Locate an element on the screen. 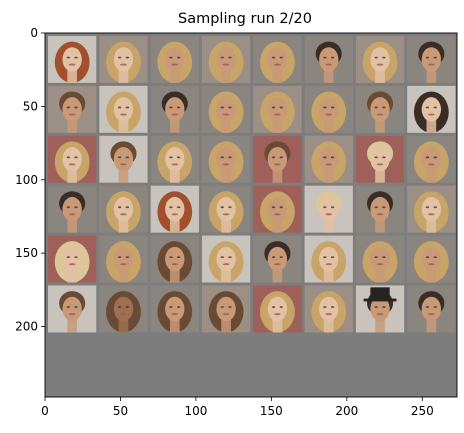 The width and height of the screenshot is (464, 433). y-tick-label: 150 is located at coordinates (26, 253).